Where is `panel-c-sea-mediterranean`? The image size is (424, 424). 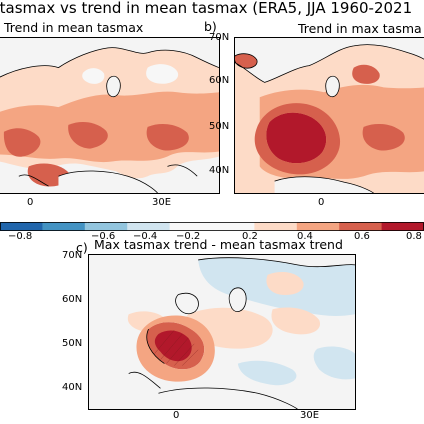
panel-c-sea-mediterranean is located at coordinates (228, 398).